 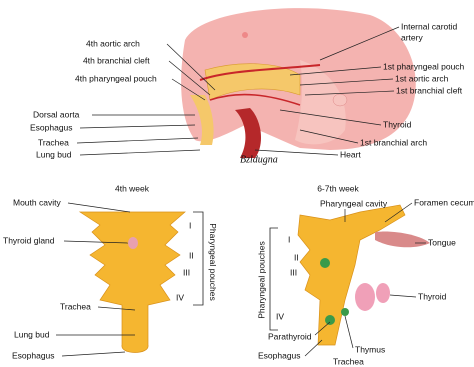 I want to click on label: 1st branchial cleft, so click(x=429, y=90).